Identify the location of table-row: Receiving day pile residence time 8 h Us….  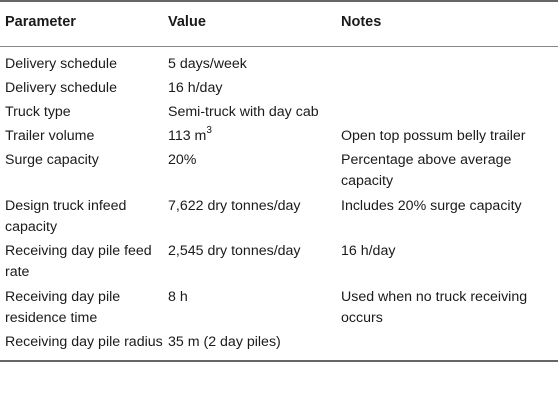
(279, 308).